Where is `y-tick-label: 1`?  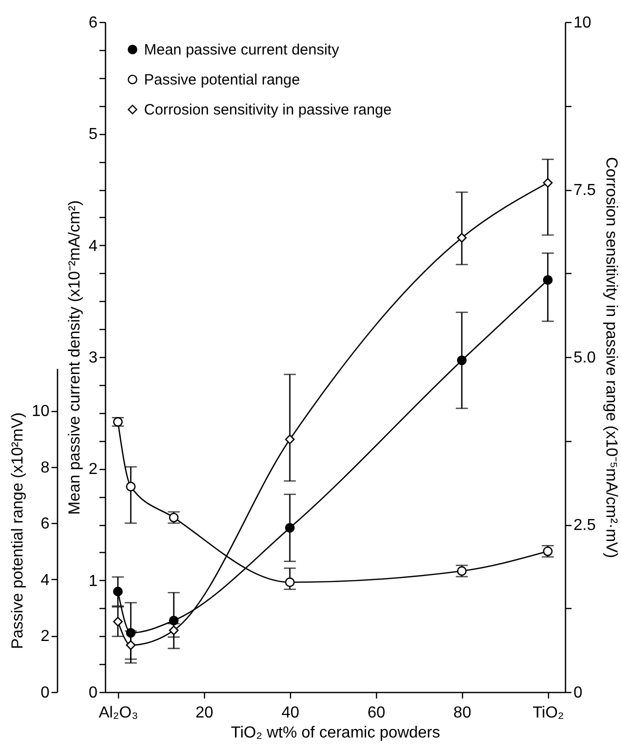 y-tick-label: 1 is located at coordinates (93, 581).